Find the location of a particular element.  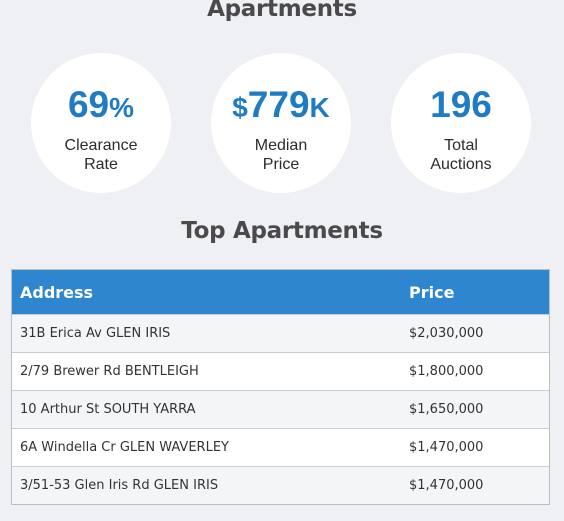

stat-clearance-rate: 69% Clearance Rate is located at coordinates (101, 123).